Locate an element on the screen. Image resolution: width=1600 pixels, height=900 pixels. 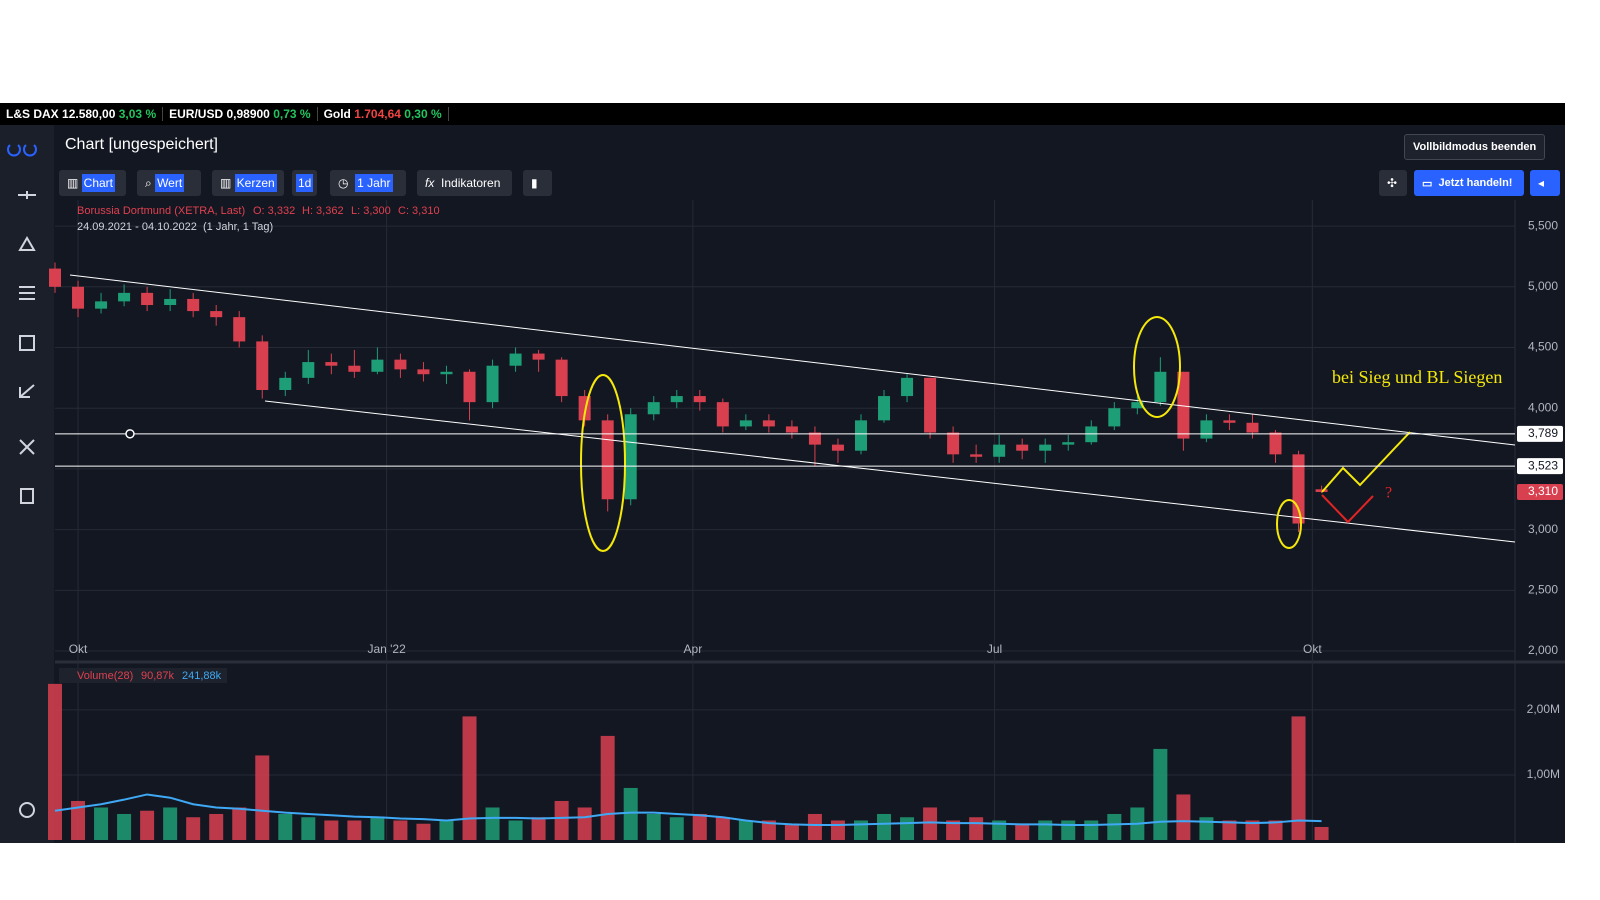
volume-legend-bg is located at coordinates (143, 675).